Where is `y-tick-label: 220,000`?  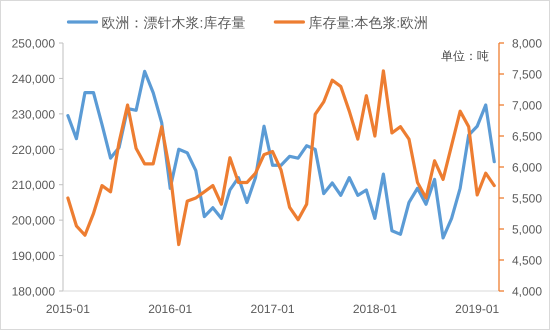 y-tick-label: 220,000 is located at coordinates (34, 149).